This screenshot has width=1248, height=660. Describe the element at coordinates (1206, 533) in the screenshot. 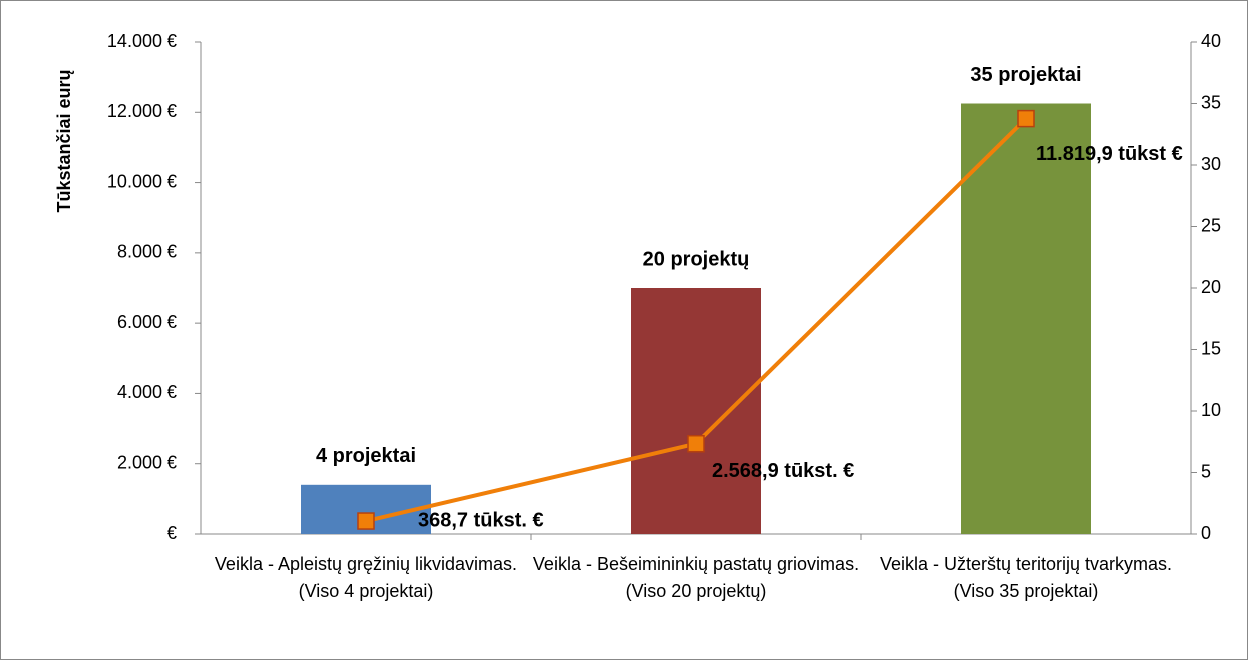

I see `y2-tick-label: 0` at that location.